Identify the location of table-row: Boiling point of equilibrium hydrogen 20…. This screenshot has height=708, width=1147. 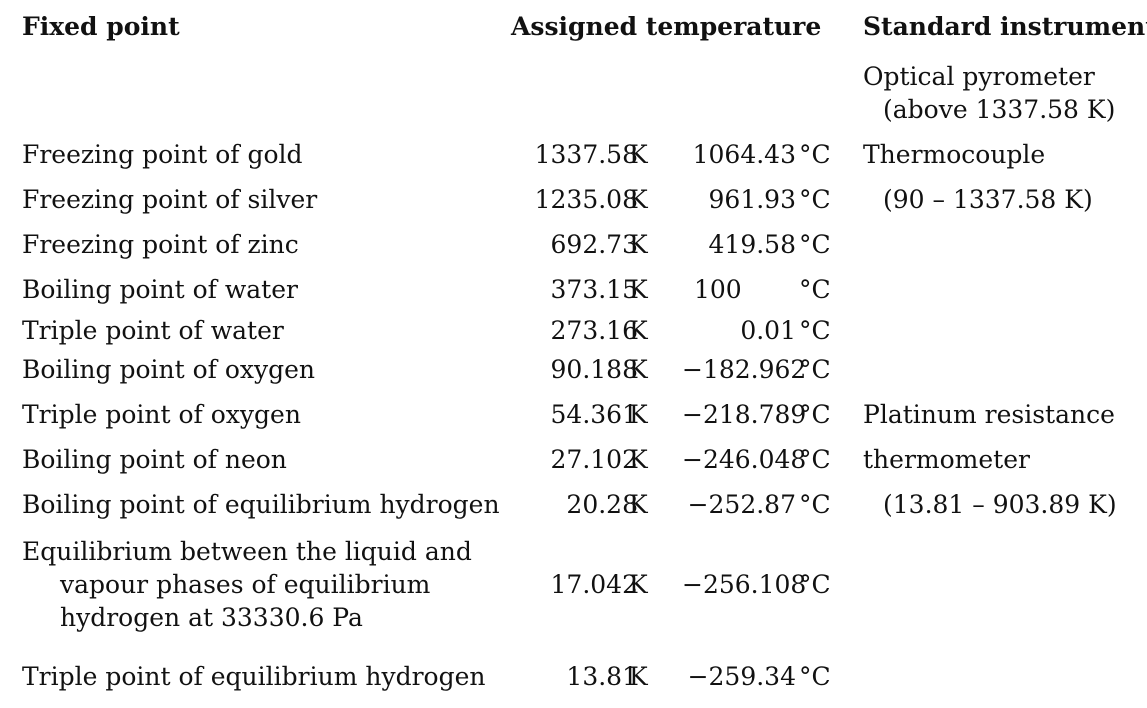
(573, 504).